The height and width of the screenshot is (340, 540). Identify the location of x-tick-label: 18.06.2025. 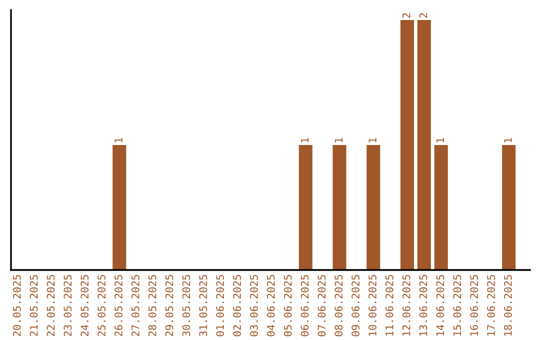
(508, 305).